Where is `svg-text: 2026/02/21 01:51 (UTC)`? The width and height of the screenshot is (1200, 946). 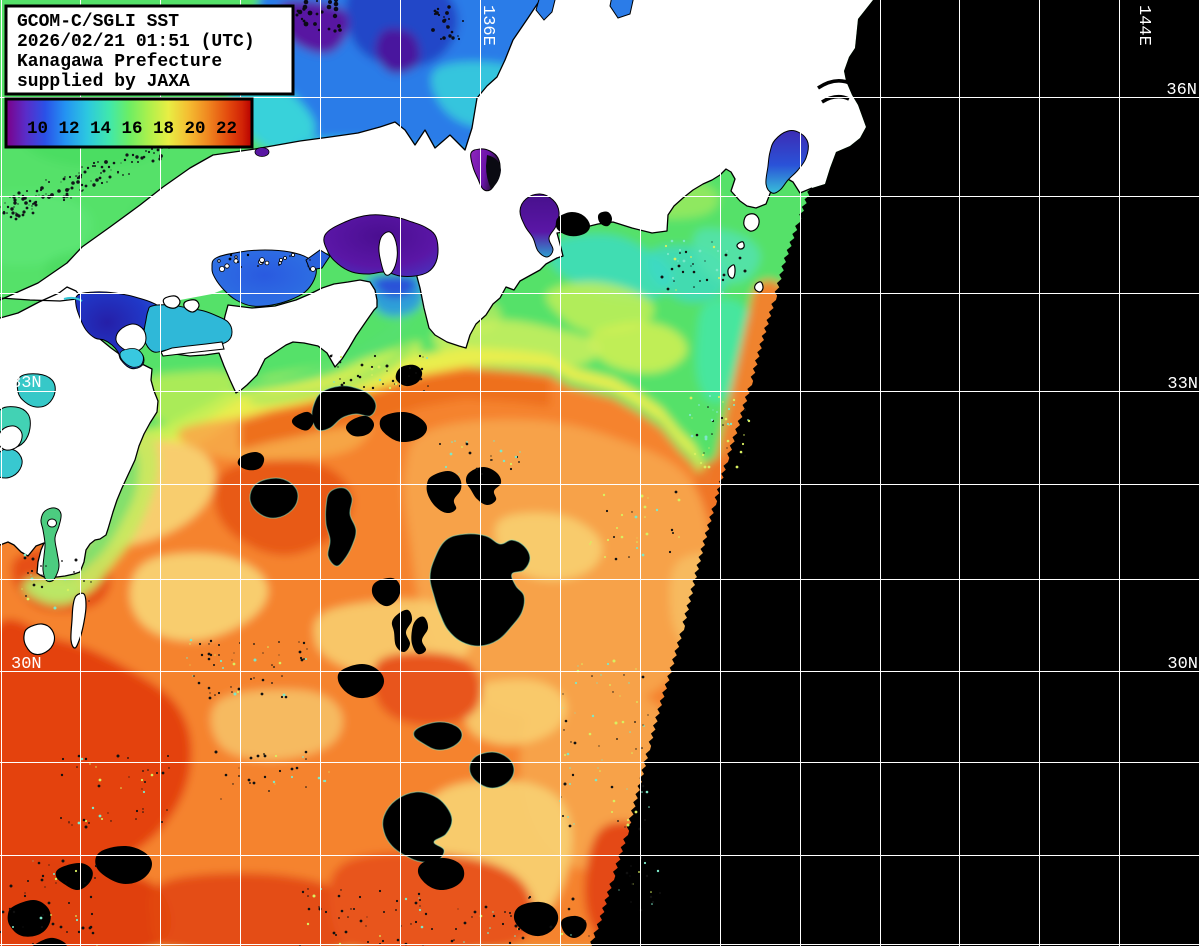 svg-text: 2026/02/21 01:51 (UTC) is located at coordinates (136, 42).